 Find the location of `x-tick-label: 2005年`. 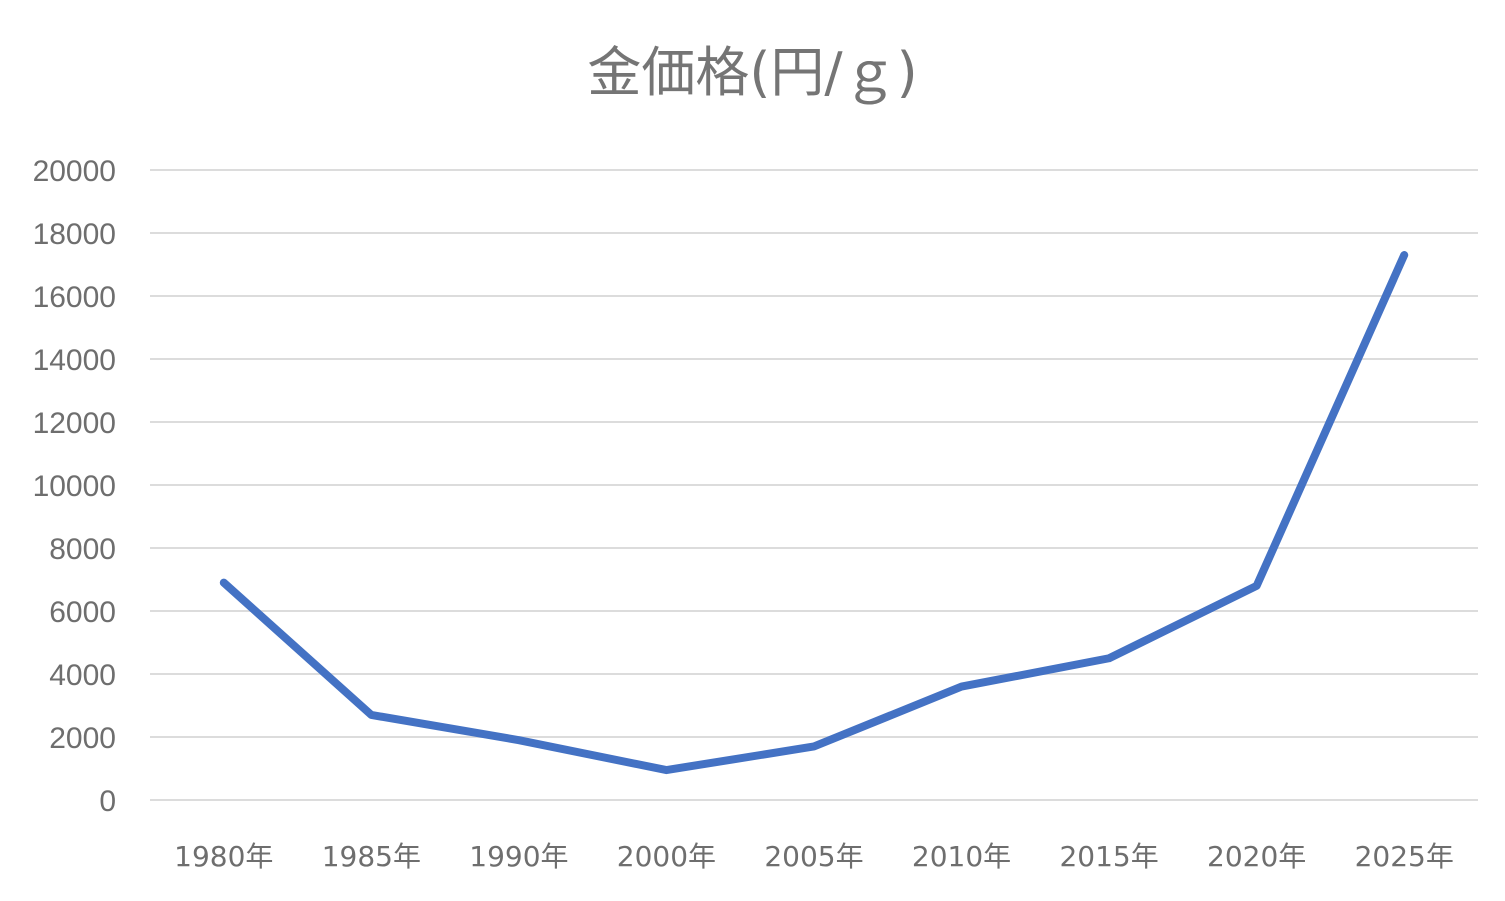

x-tick-label: 2005年 is located at coordinates (813, 856).